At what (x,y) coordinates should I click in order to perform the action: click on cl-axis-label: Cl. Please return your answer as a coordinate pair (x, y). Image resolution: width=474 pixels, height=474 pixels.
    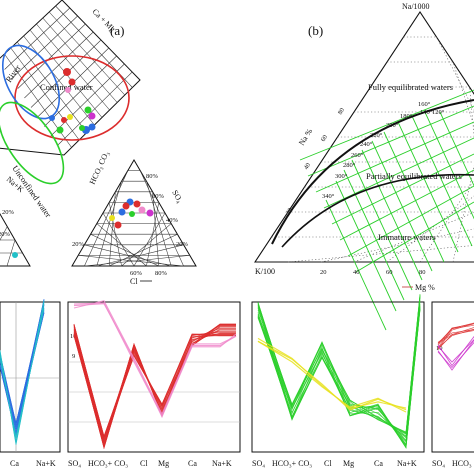
    Looking at the image, I should click on (134, 281).